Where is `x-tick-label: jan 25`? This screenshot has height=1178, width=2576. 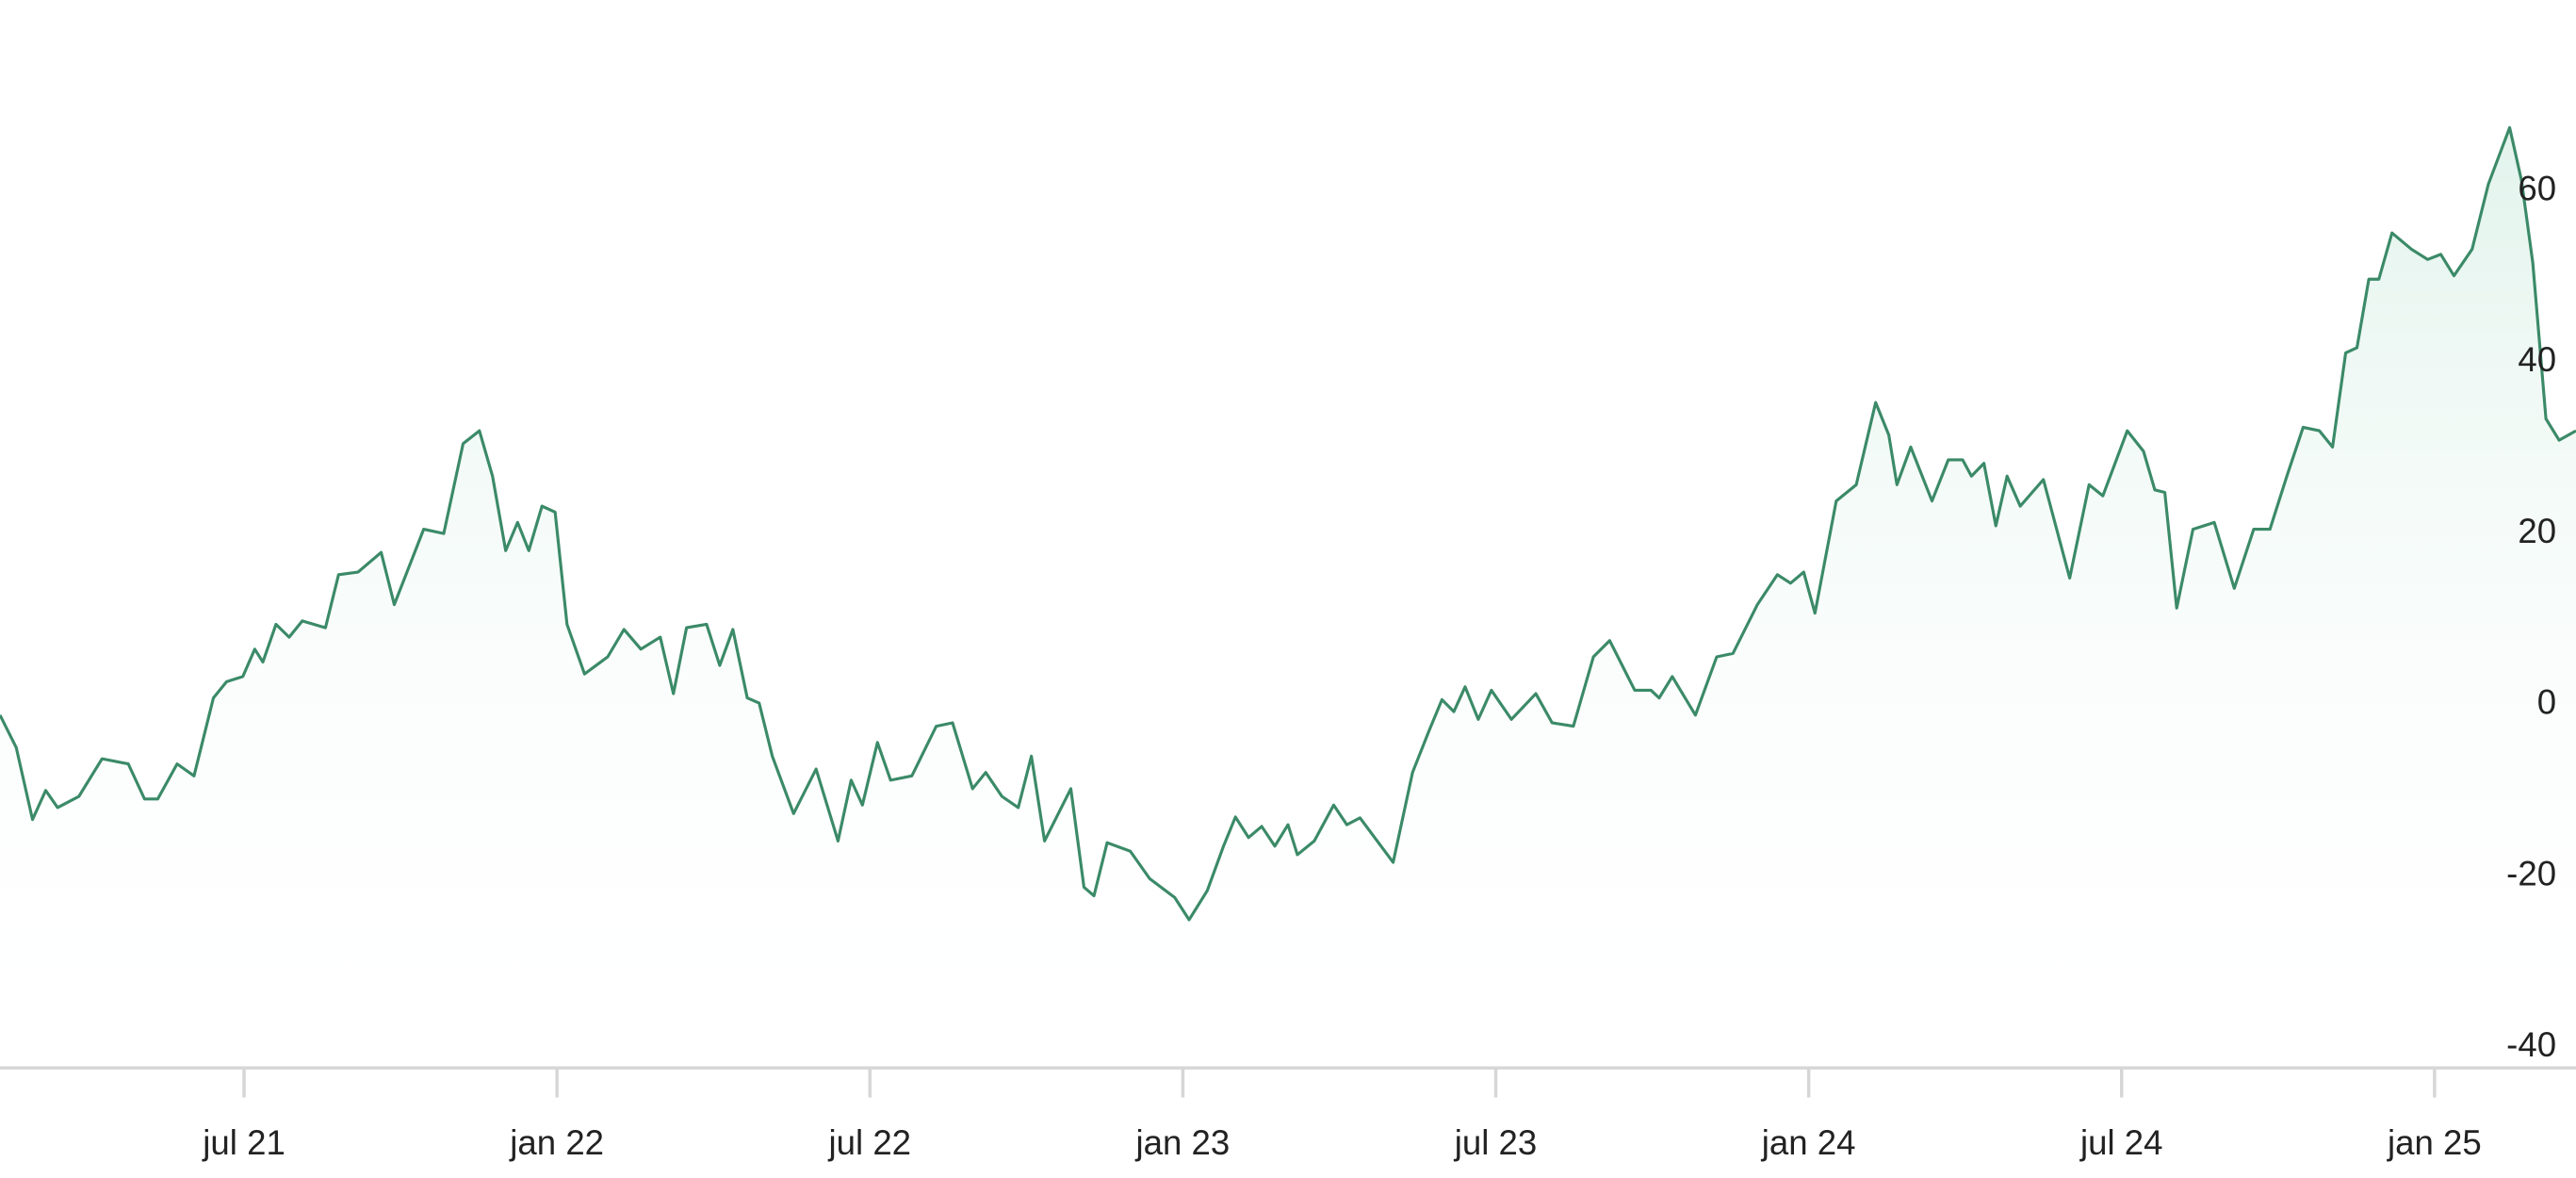
x-tick-label: jan 25 is located at coordinates (2434, 1142).